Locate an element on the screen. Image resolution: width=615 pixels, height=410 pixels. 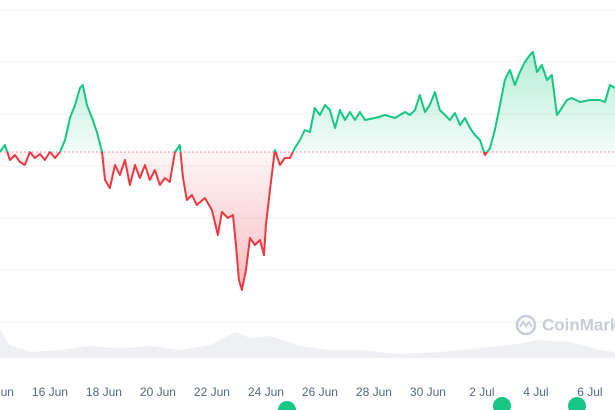
x-tick-label: 20 Jun is located at coordinates (158, 392).